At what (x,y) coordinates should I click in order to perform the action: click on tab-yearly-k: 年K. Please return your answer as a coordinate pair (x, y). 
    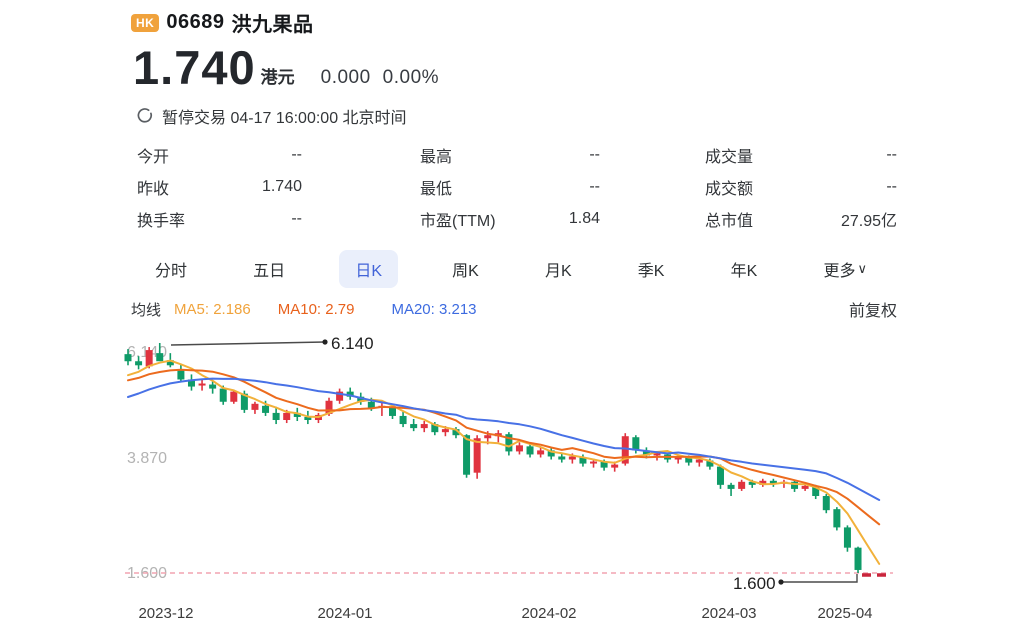
    Looking at the image, I should click on (744, 271).